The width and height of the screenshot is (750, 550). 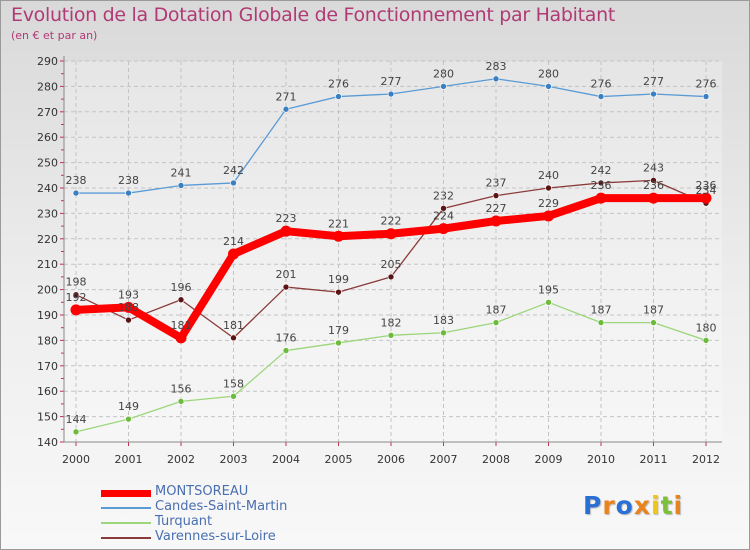 I want to click on data-label: 144, so click(x=76, y=419).